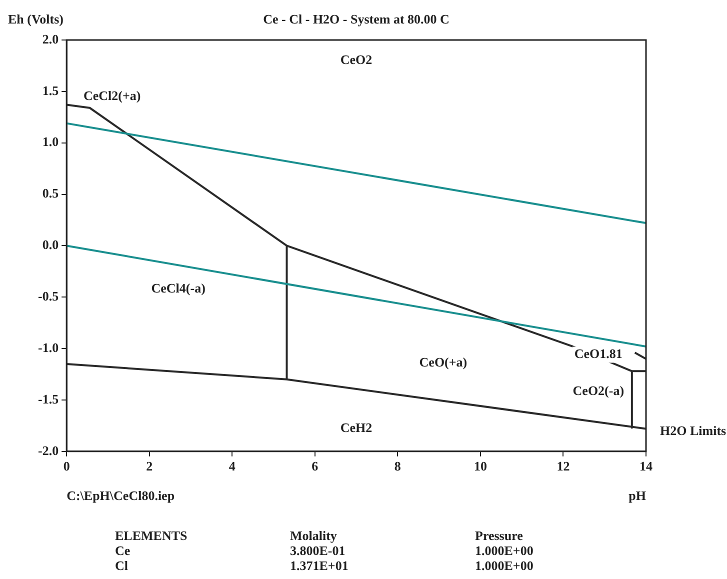 This screenshot has width=727, height=579. I want to click on x-tick-label: 12, so click(563, 466).